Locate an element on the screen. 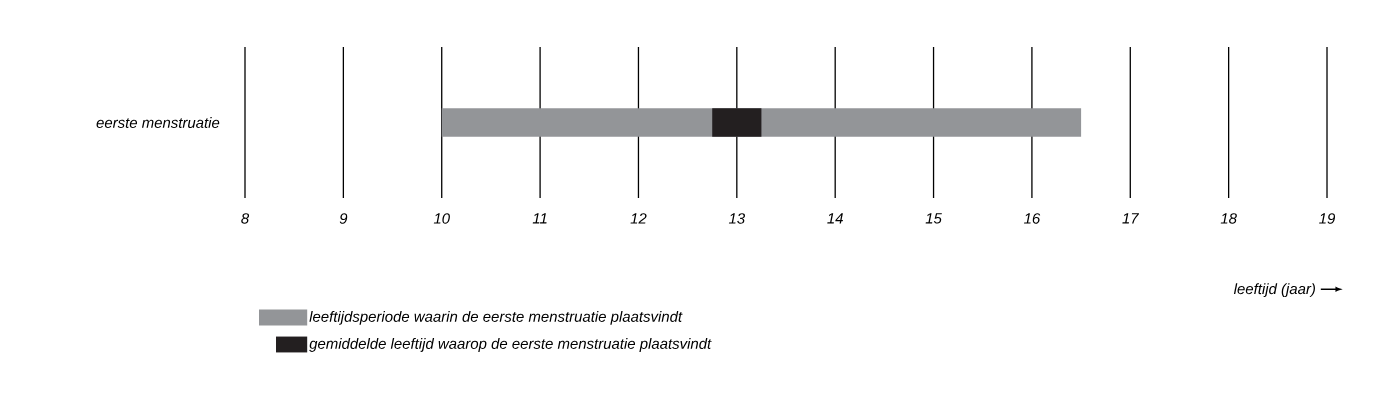  x-tick-label: 19 is located at coordinates (1327, 218).